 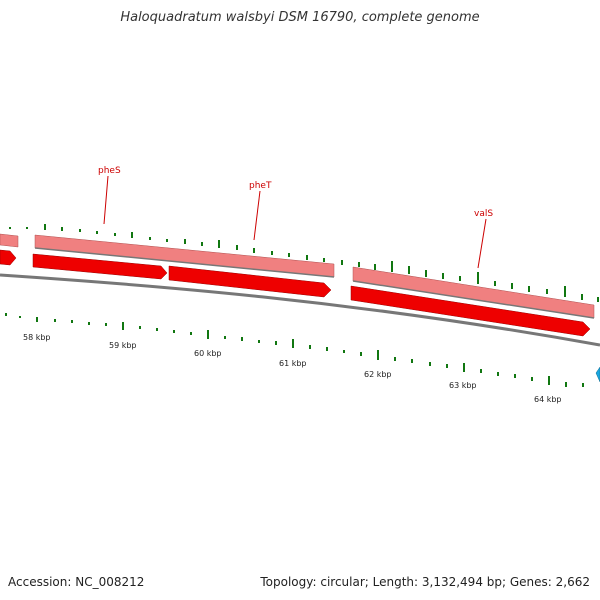 I want to click on kbp-label-58: 58 kbp, so click(x=37, y=337).